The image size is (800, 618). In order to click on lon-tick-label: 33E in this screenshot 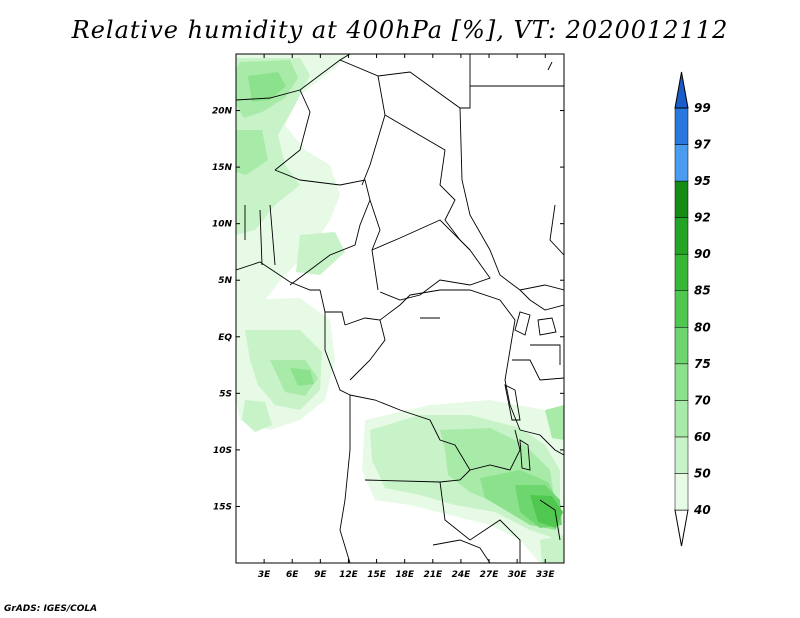, I will do `click(546, 575)`.